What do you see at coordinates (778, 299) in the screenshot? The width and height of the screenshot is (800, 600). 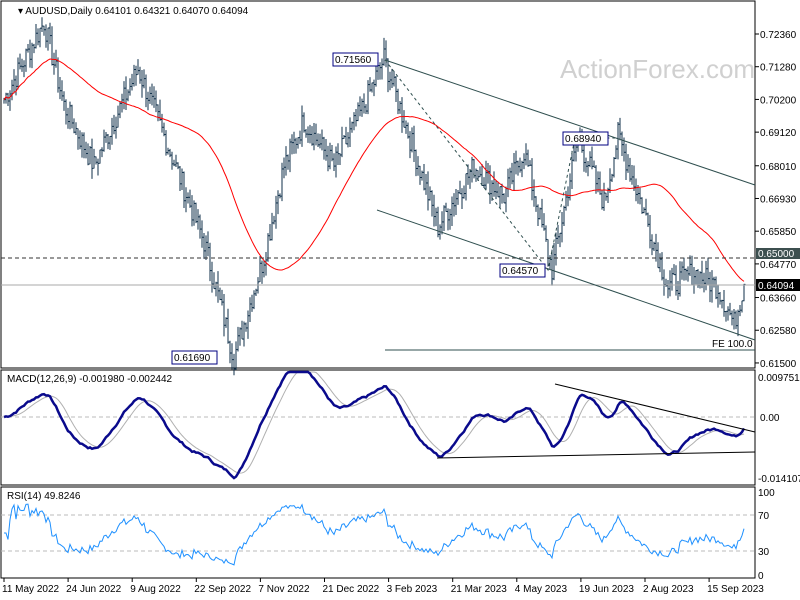 I see `price-tick-label: 0.63660` at bounding box center [778, 299].